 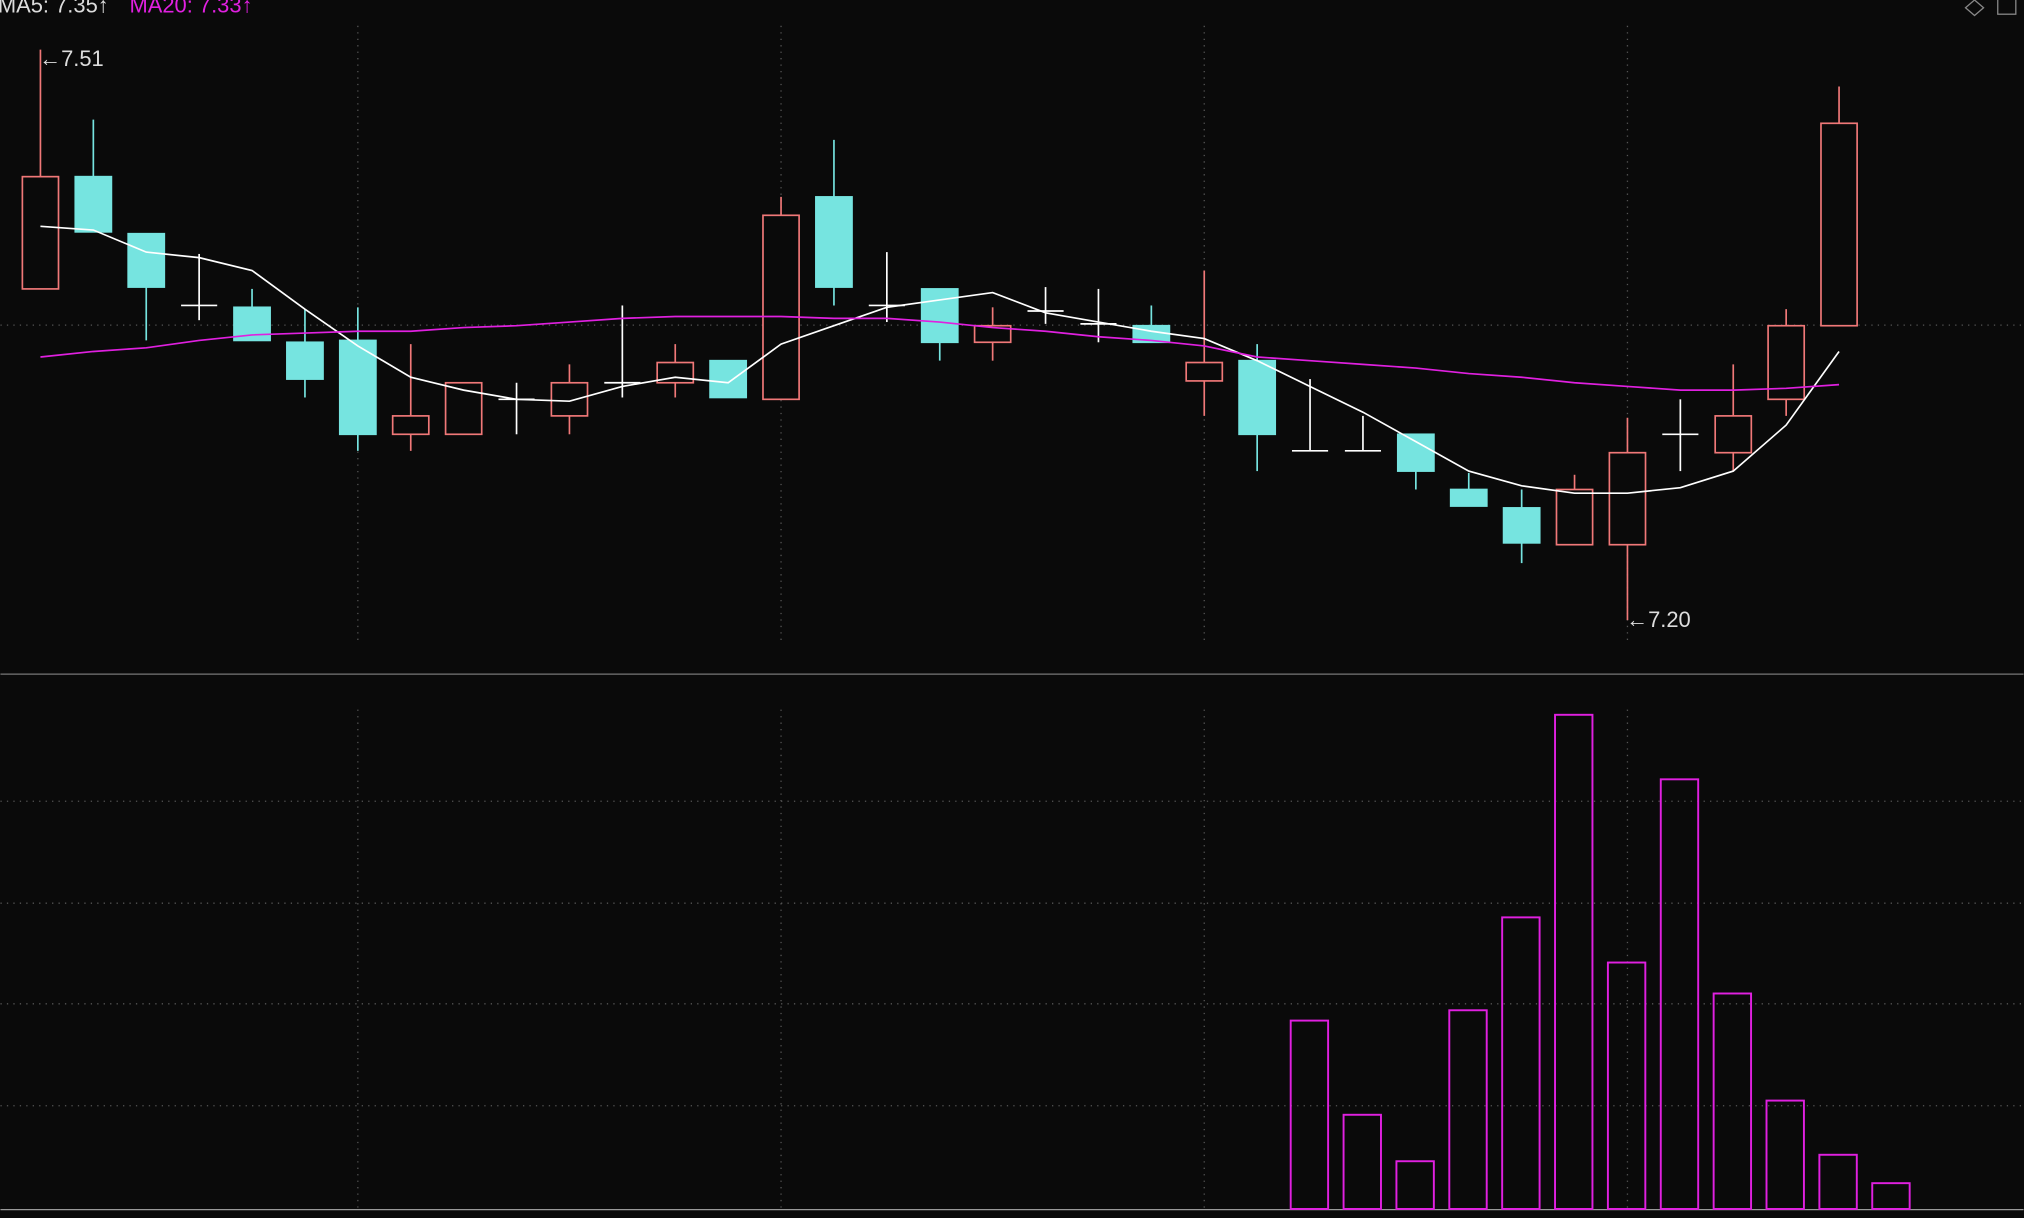 What do you see at coordinates (54, 8) in the screenshot?
I see `legend-entry: MA5: 7.35↑` at bounding box center [54, 8].